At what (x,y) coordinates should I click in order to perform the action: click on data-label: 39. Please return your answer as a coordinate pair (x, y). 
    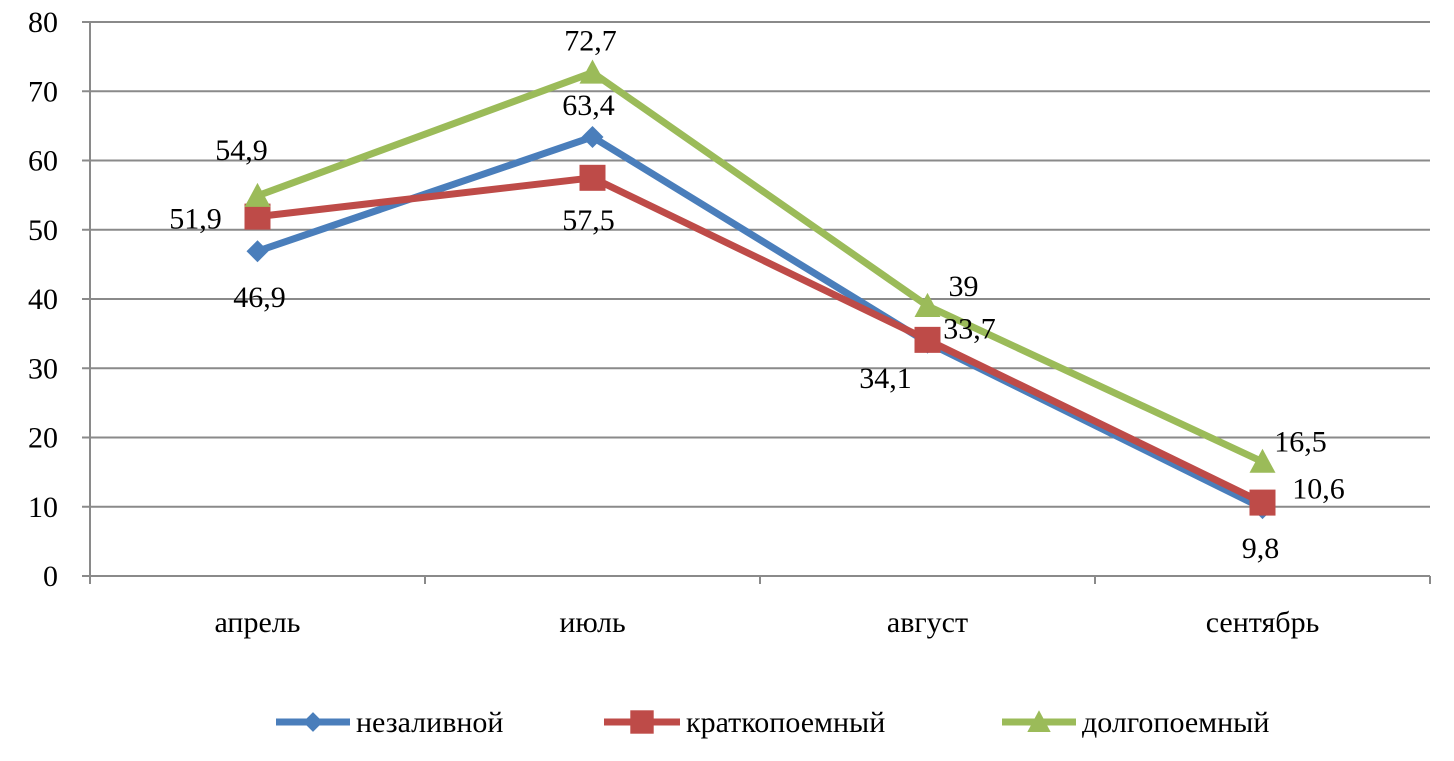
    Looking at the image, I should click on (964, 286).